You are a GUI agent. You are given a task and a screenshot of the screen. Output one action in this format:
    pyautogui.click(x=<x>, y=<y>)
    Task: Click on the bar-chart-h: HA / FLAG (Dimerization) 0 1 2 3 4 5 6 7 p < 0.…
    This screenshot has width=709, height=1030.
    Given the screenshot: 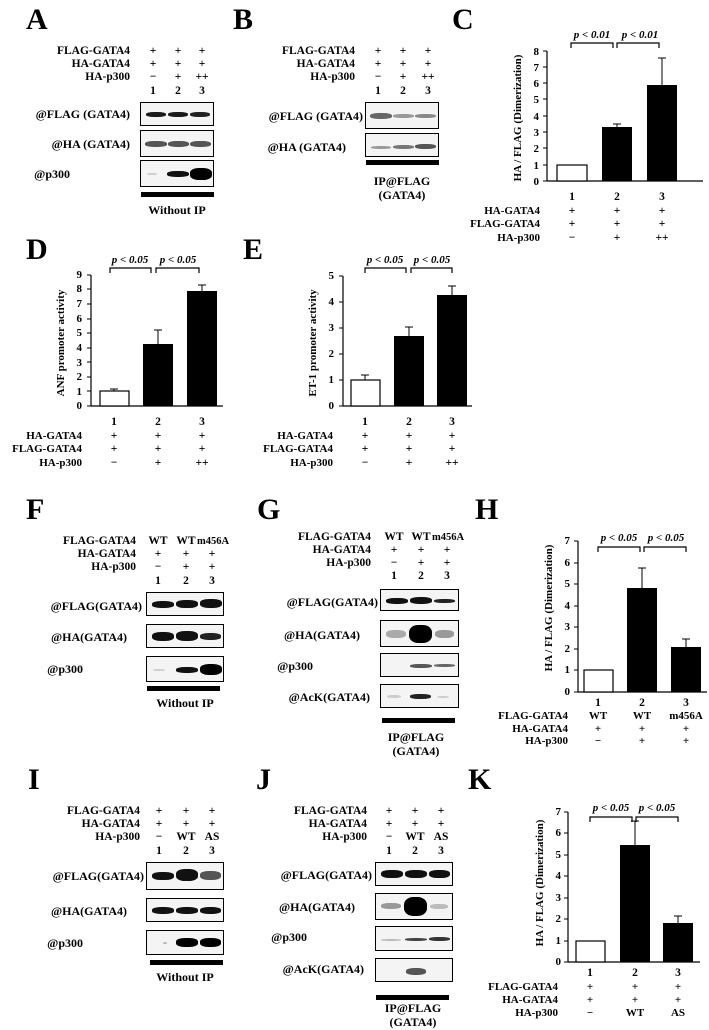 What is the action you would take?
    pyautogui.click(x=602, y=633)
    